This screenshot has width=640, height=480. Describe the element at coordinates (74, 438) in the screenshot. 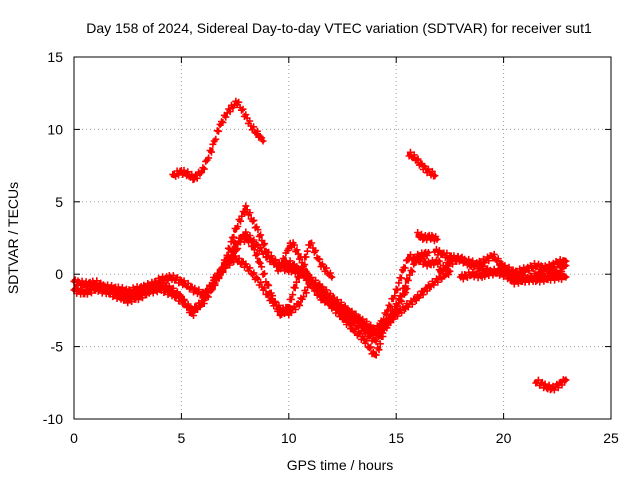

I see `x-tick-label: 0` at that location.